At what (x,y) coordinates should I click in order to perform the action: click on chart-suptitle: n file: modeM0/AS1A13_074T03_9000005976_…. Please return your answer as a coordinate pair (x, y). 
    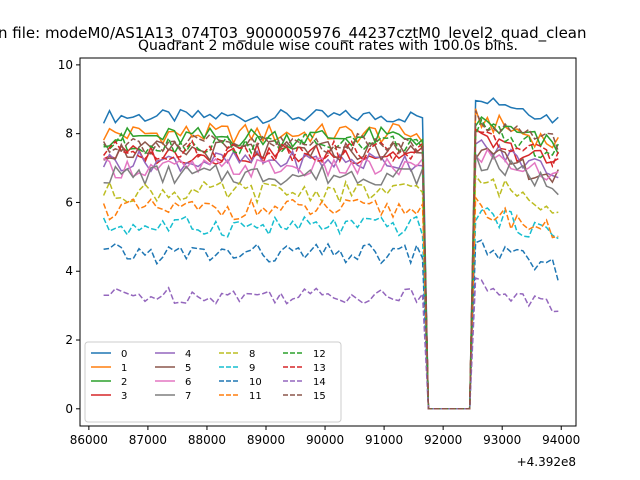
    Looking at the image, I should click on (293, 33).